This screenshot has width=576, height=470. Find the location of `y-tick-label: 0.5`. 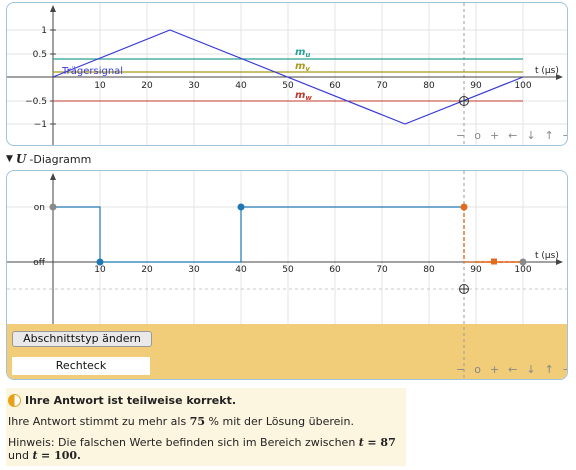

y-tick-label: 0.5 is located at coordinates (40, 55).